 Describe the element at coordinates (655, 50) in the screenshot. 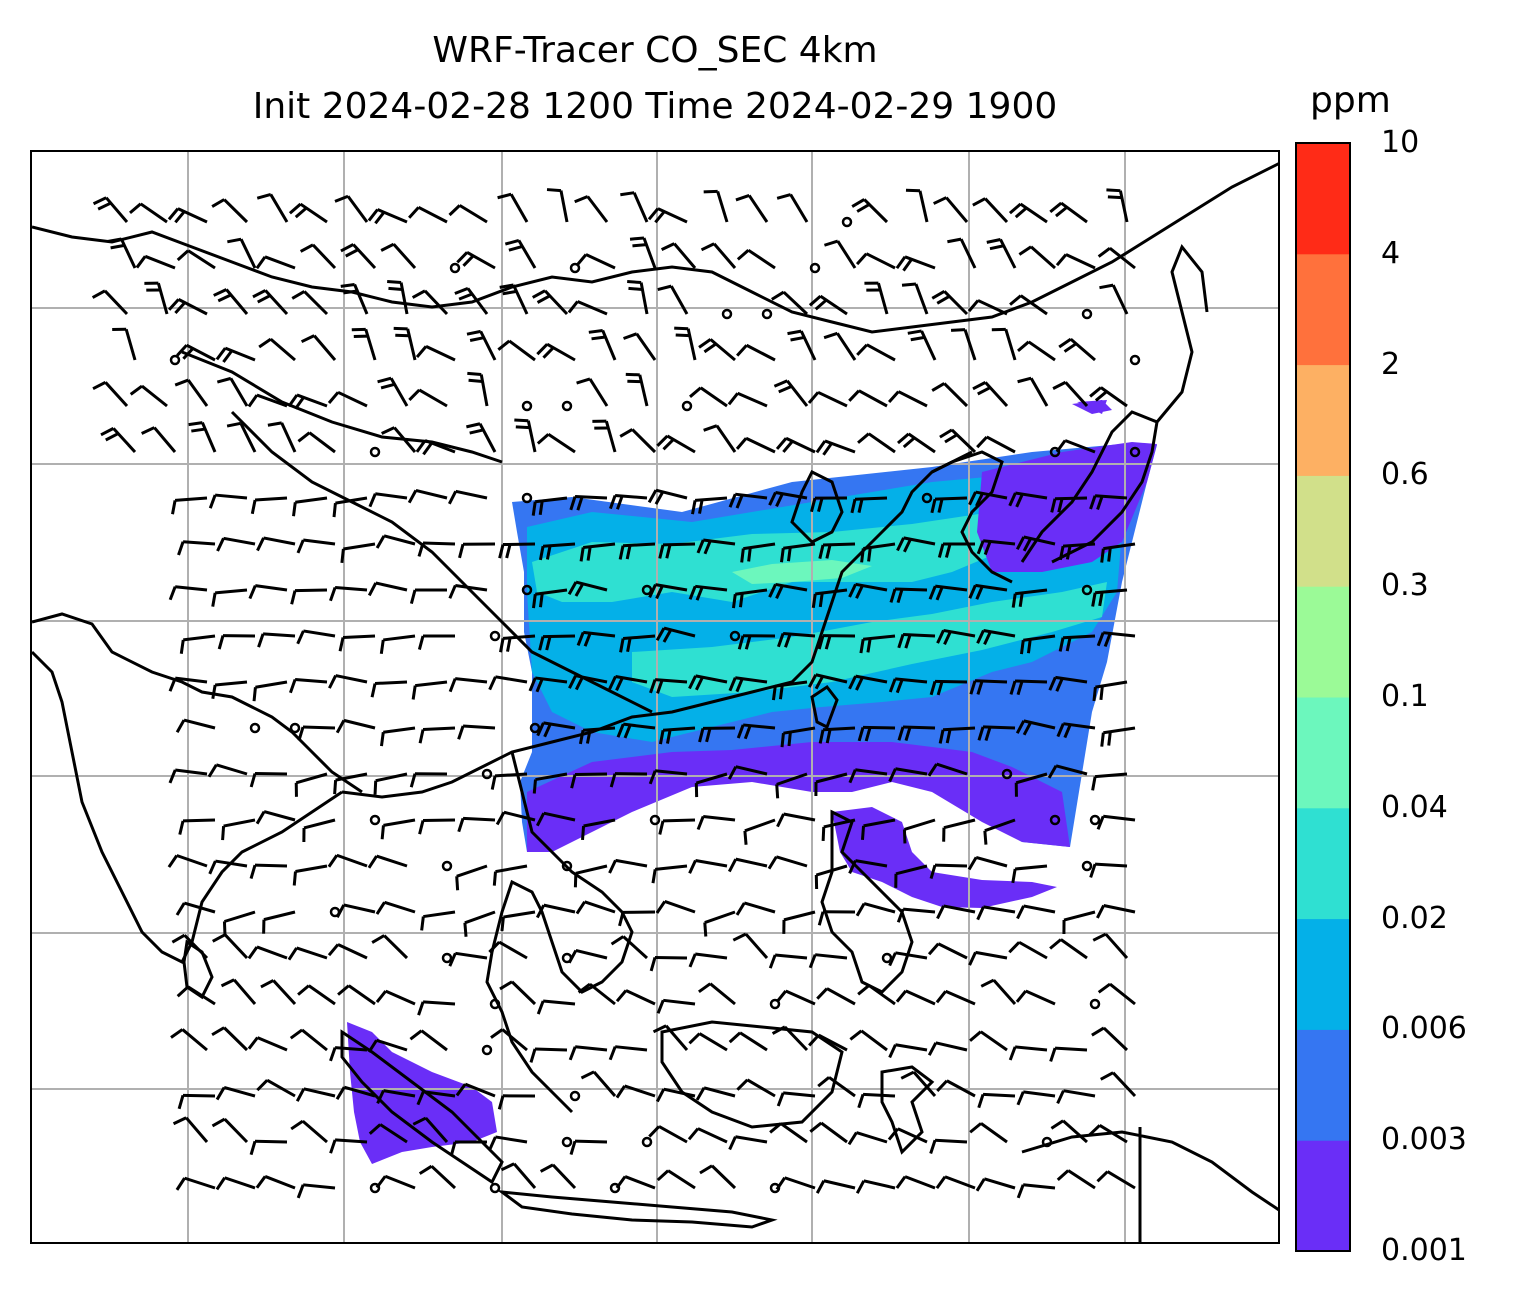

I see `map-title: WRF-Tracer CO_SEC 4km` at that location.